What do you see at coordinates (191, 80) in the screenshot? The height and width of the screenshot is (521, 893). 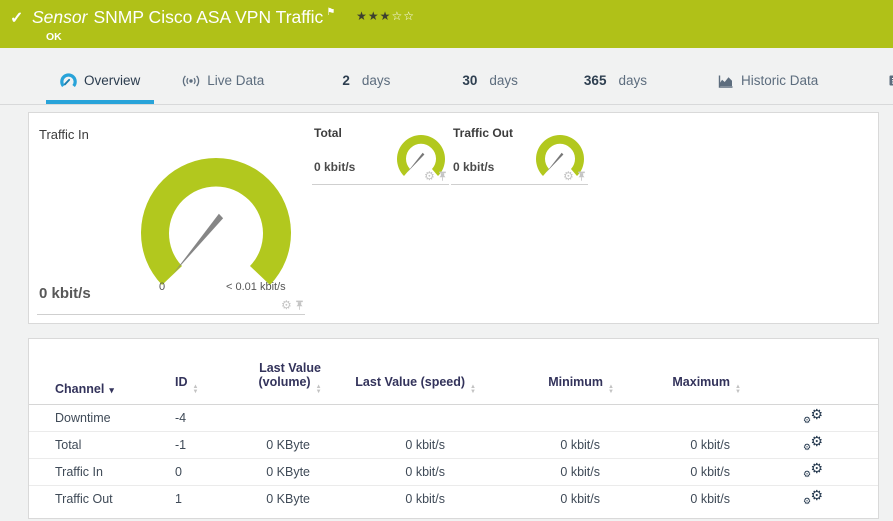 I see `broadcast-icon` at bounding box center [191, 80].